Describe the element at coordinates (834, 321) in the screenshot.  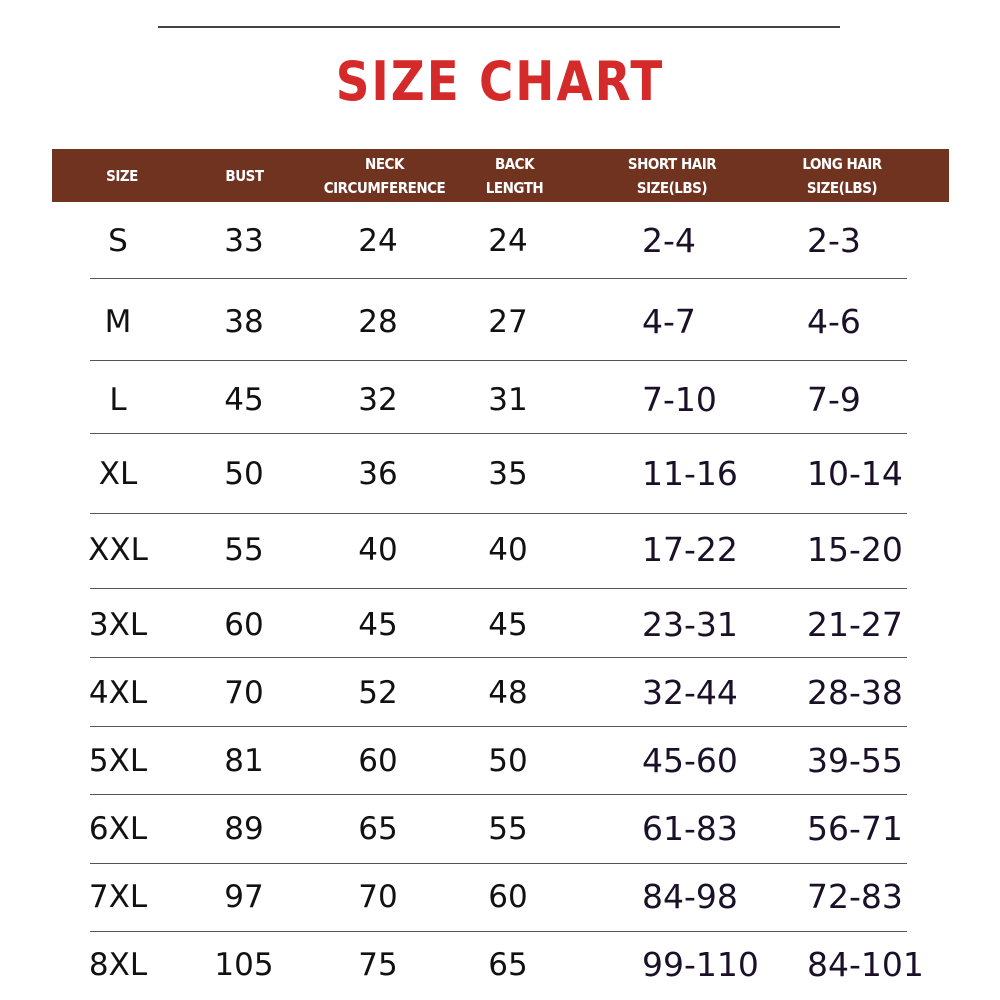
I see `table-cell: 4-6` at that location.